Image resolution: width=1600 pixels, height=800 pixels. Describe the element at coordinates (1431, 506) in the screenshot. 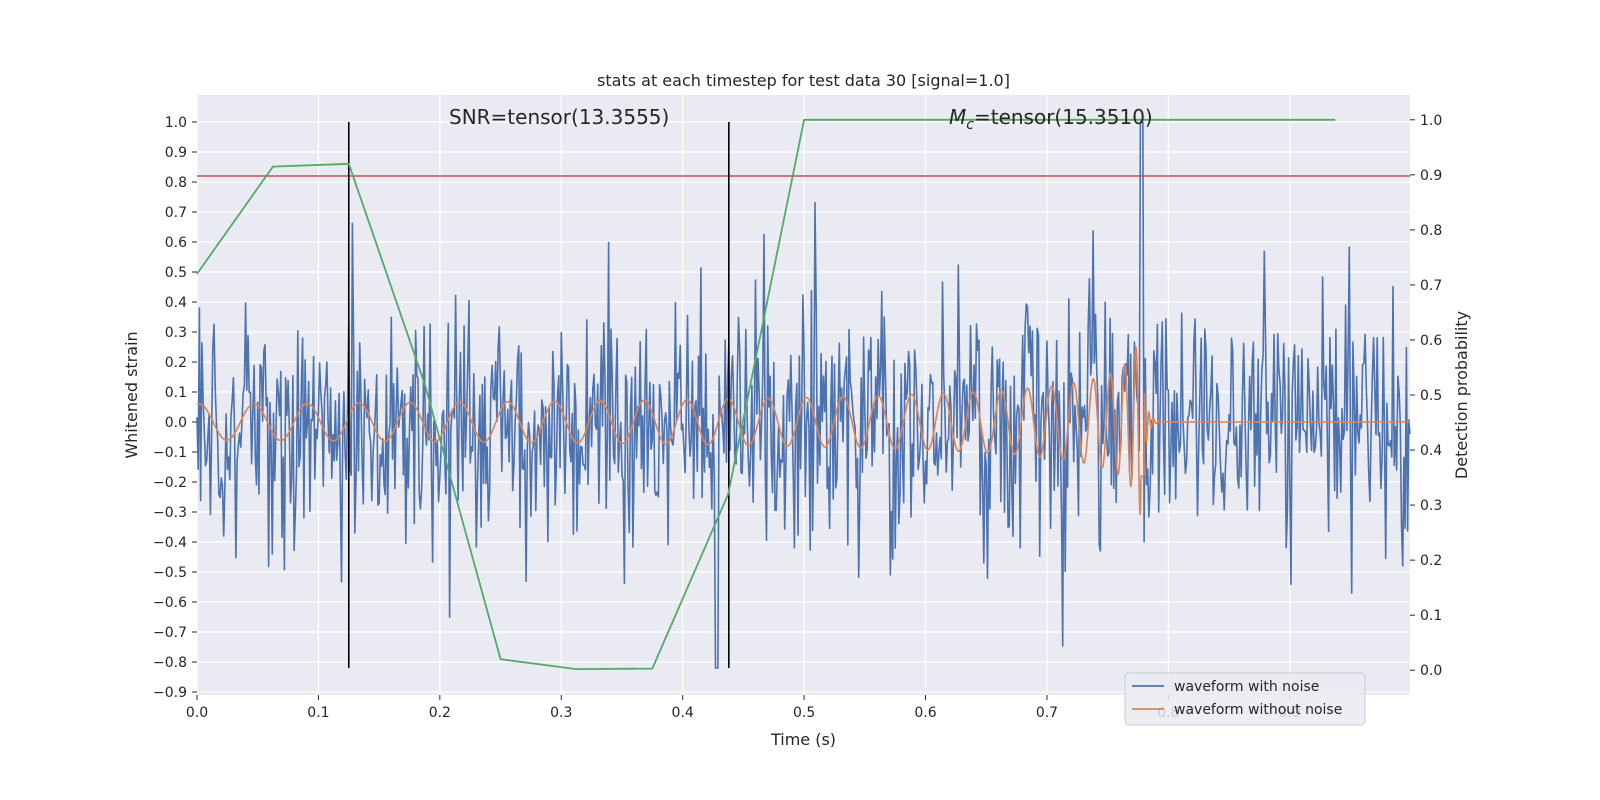

I see `y2-tick-label: 0.3` at that location.